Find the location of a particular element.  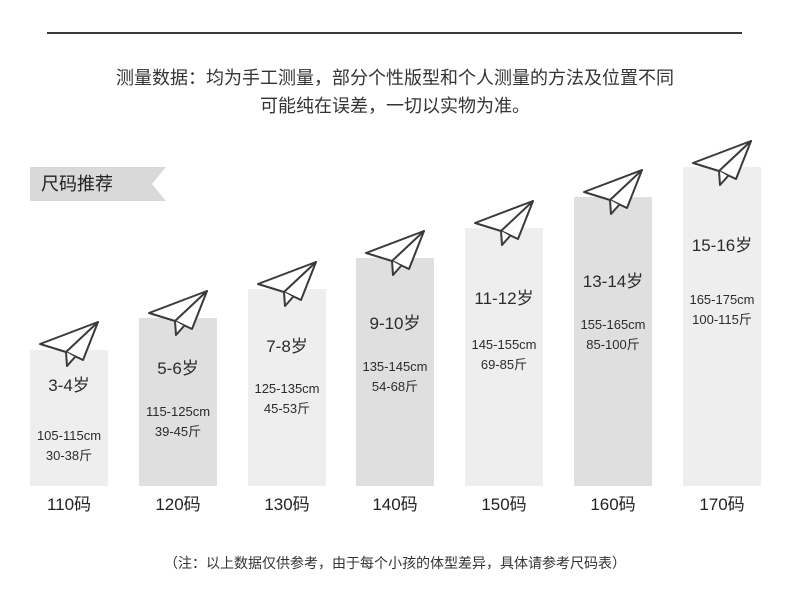

size-label: 140码 is located at coordinates (395, 504).